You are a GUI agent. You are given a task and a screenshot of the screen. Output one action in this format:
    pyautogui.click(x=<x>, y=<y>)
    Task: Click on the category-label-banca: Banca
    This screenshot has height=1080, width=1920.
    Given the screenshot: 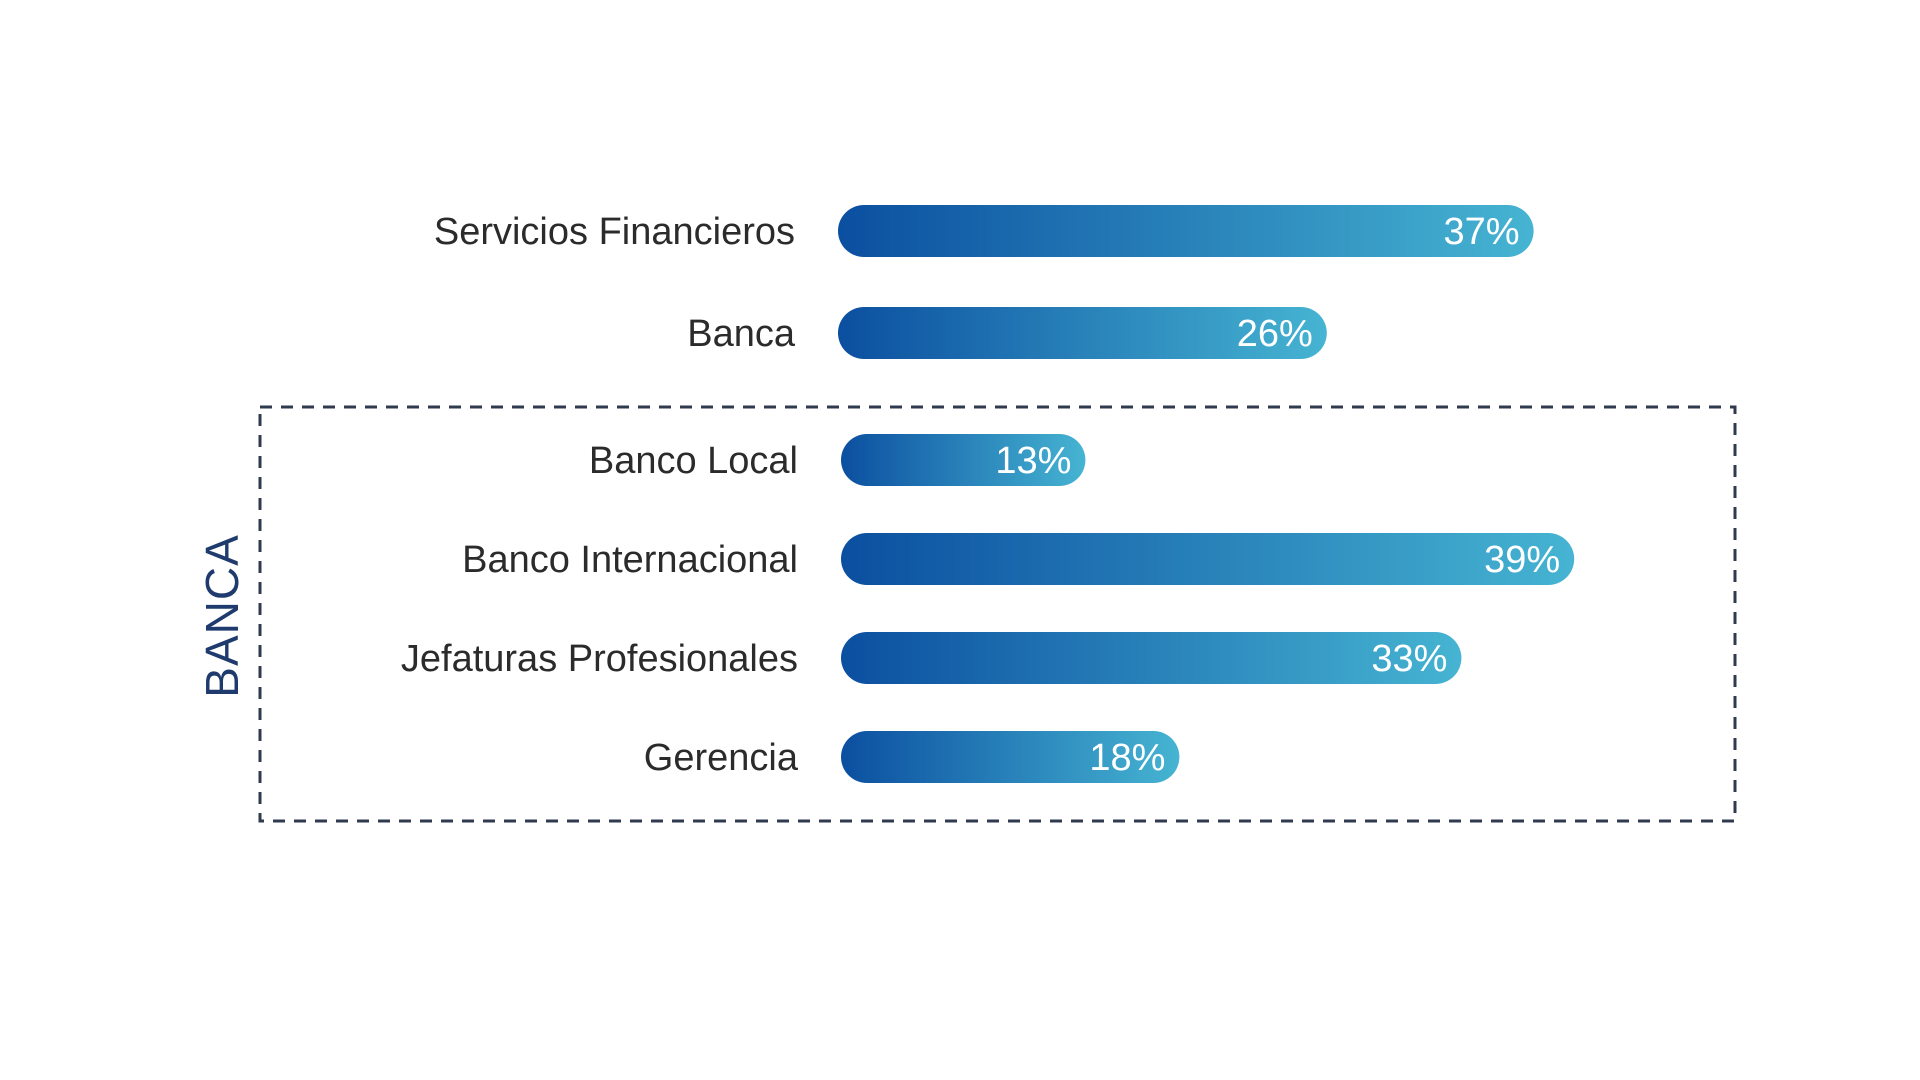 What is the action you would take?
    pyautogui.click(x=741, y=334)
    